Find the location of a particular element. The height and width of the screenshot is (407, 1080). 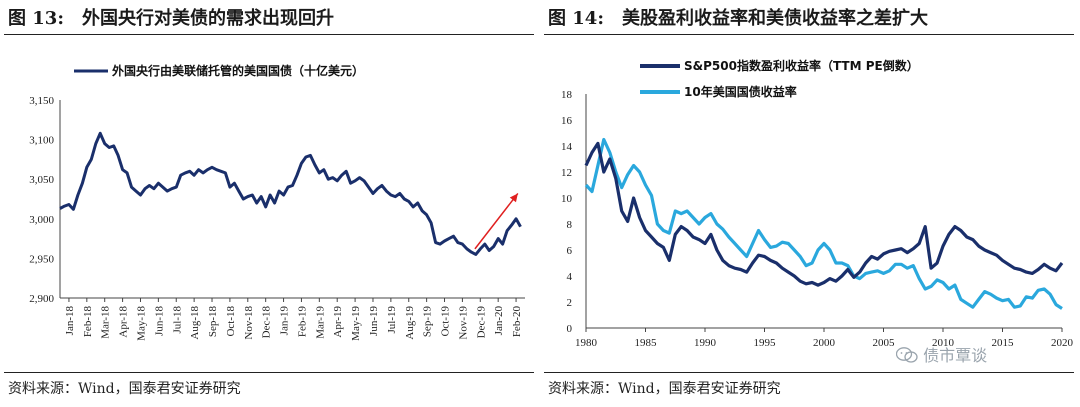

left-x-tick-label: Feb-19 is located at coordinates (302, 322).